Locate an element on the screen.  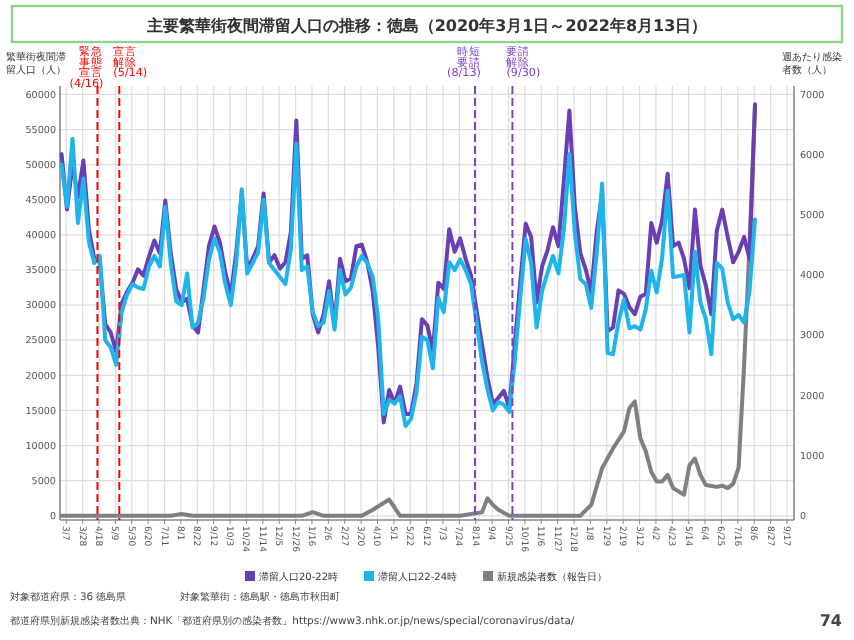
chart-title: 主要繁華街夜間滞留人口の推移：徳島（2020年3月1日～2022年8月13日） is located at coordinates (426, 25).